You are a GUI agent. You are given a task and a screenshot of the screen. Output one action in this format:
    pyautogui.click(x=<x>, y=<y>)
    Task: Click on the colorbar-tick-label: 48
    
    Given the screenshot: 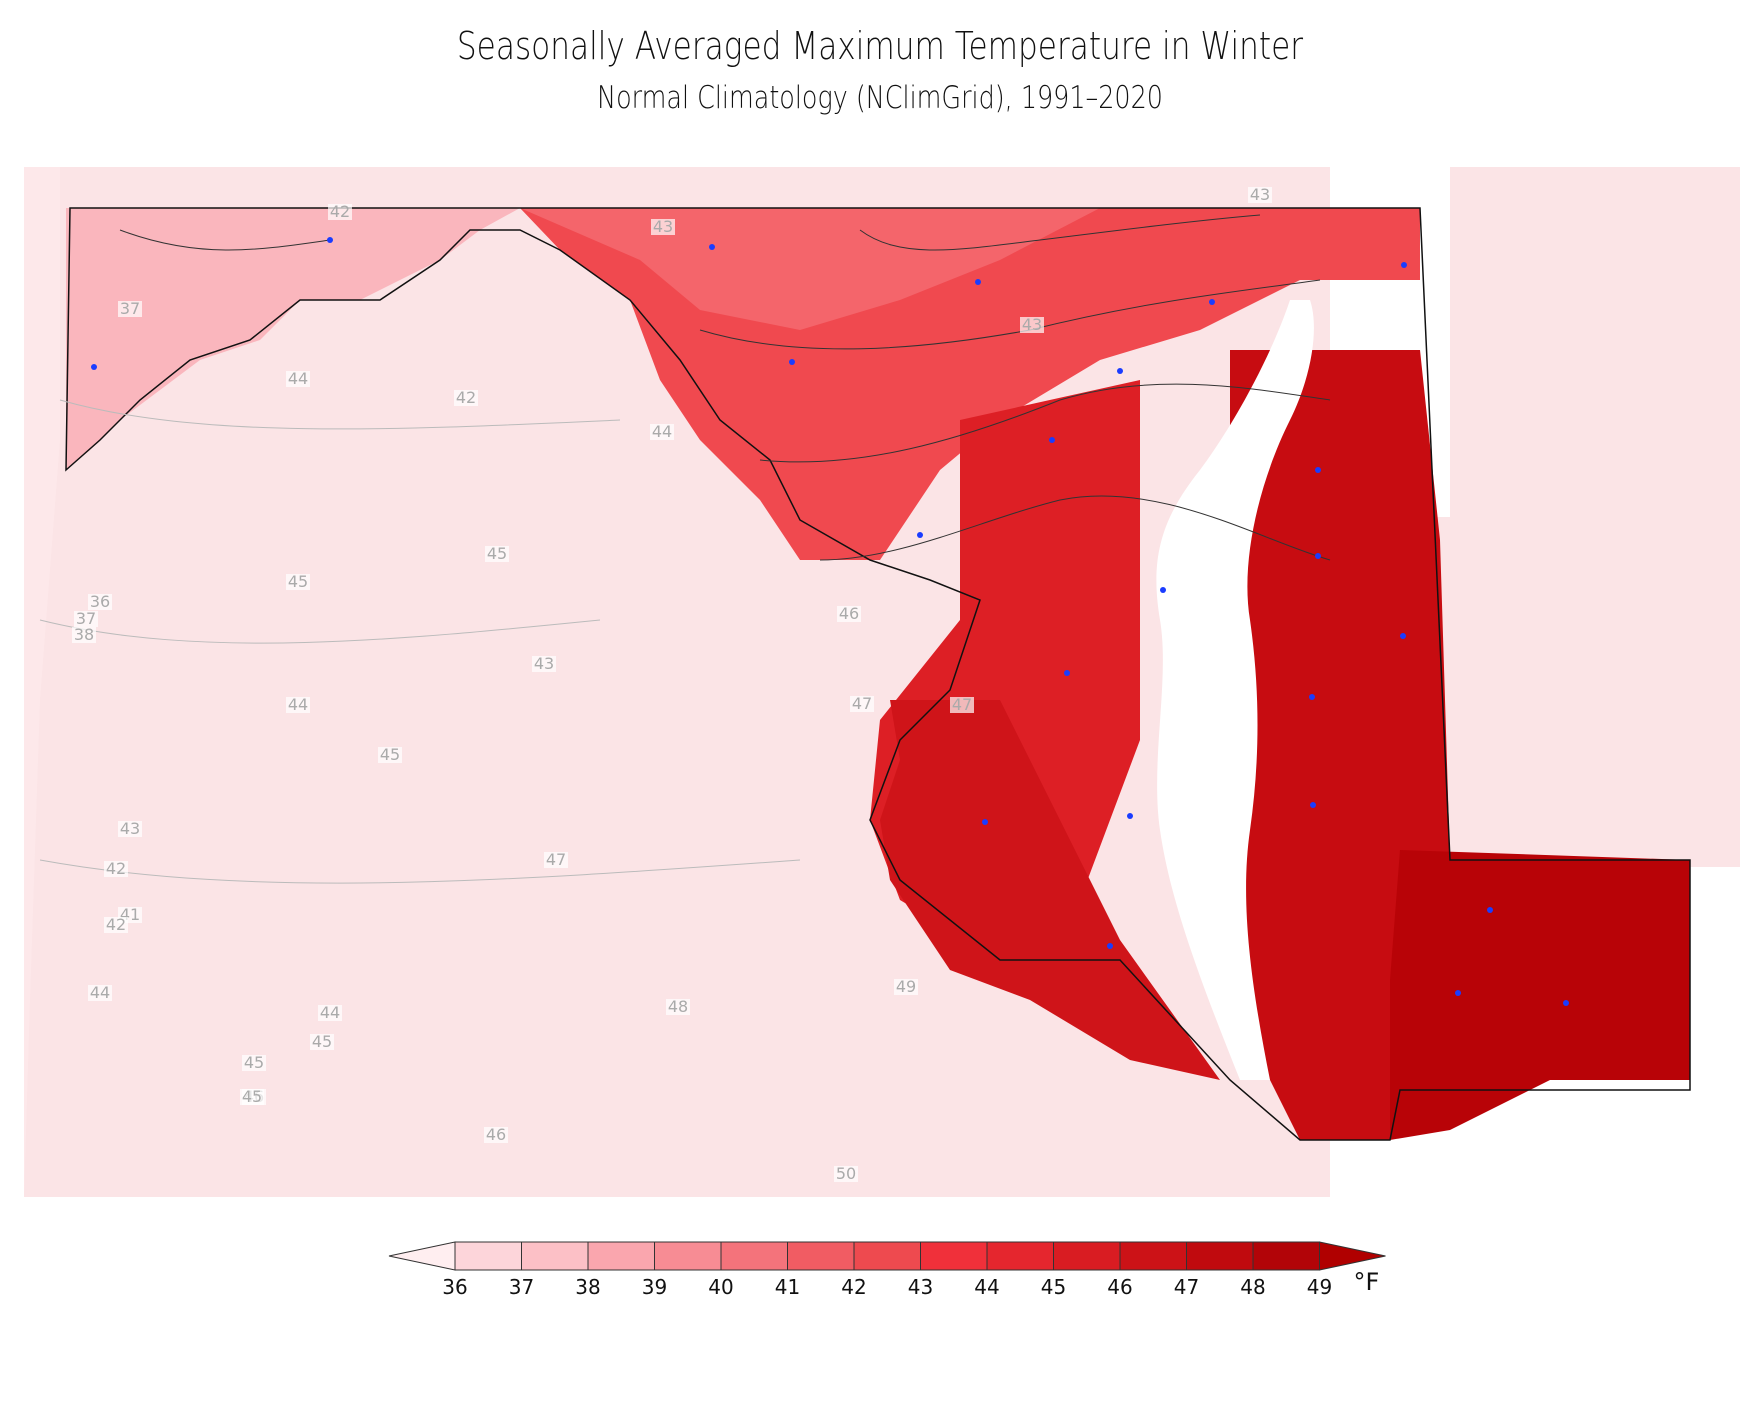 What is the action you would take?
    pyautogui.click(x=1252, y=1287)
    